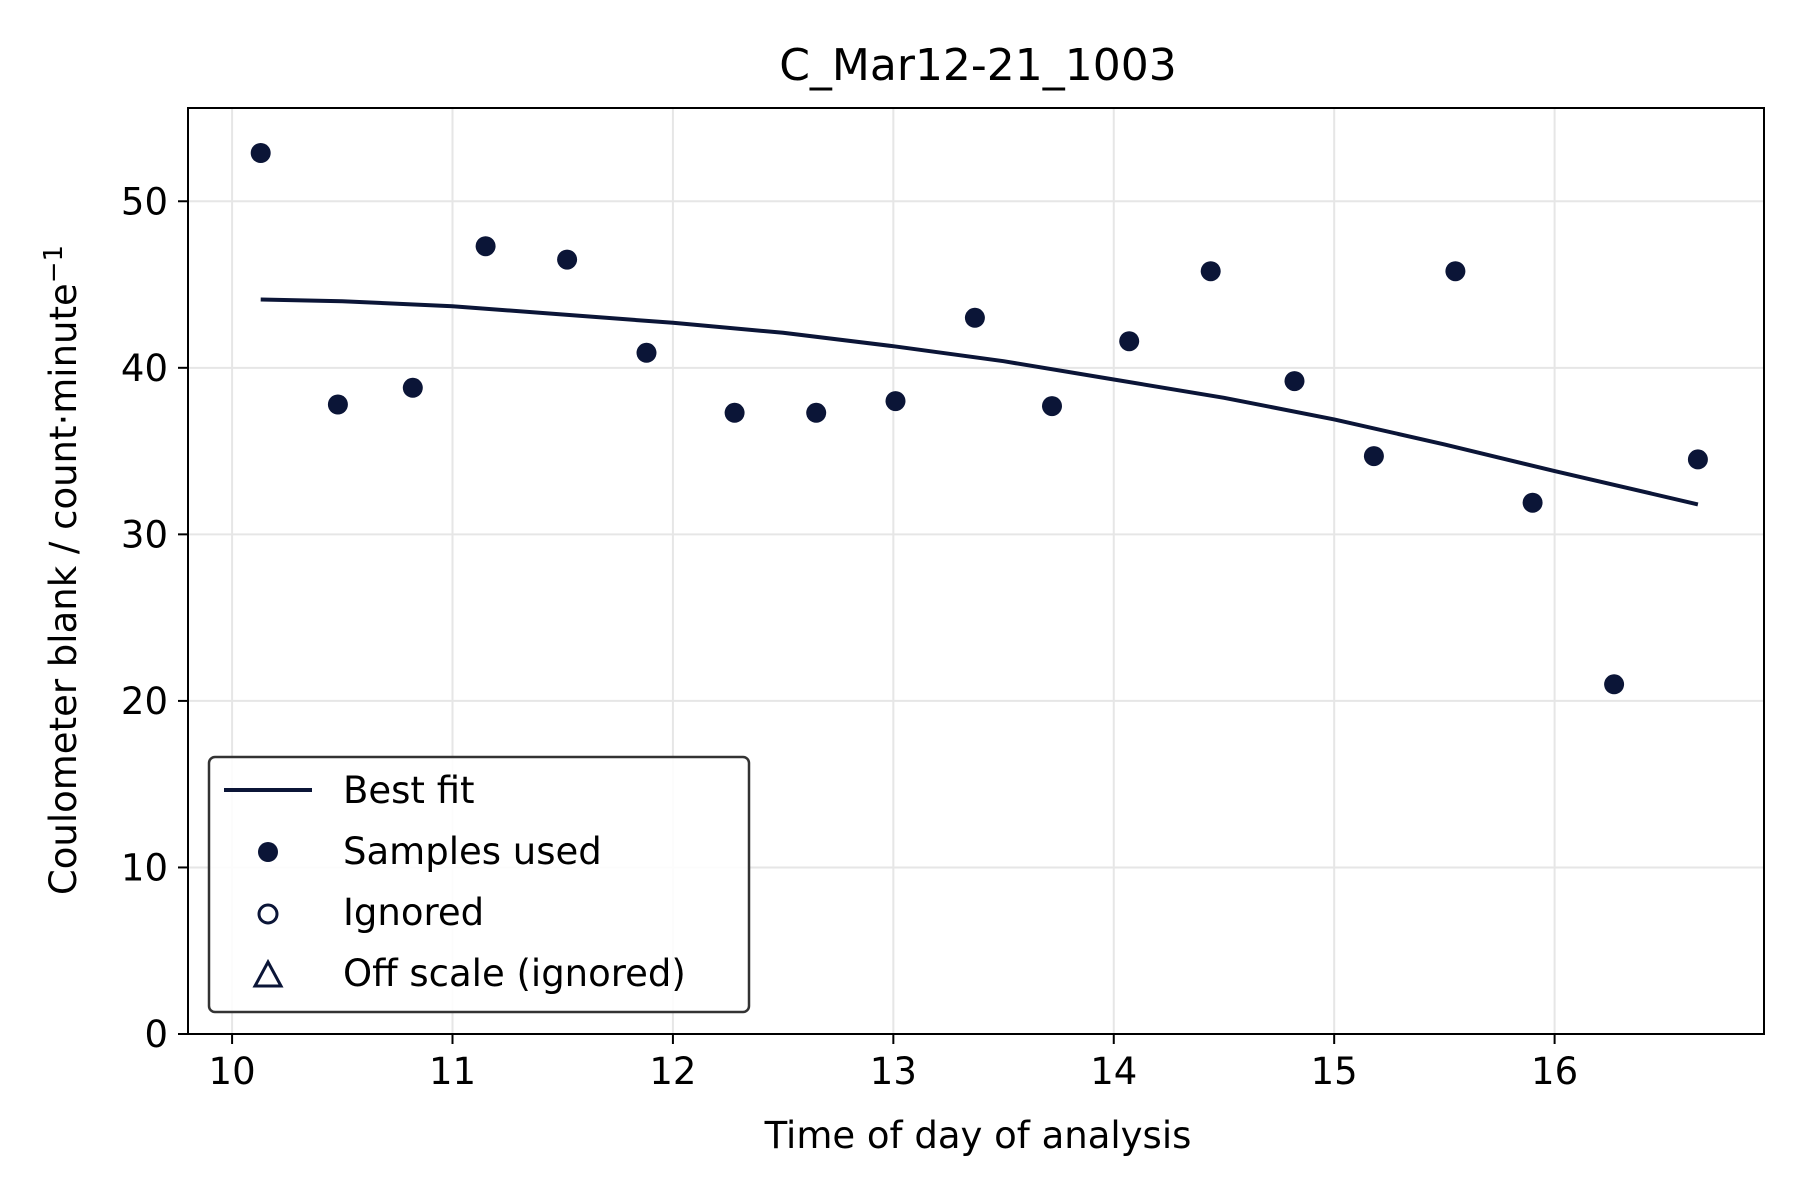 Image resolution: width=1800 pixels, height=1200 pixels. I want to click on y-tick-label: 20, so click(144, 701).